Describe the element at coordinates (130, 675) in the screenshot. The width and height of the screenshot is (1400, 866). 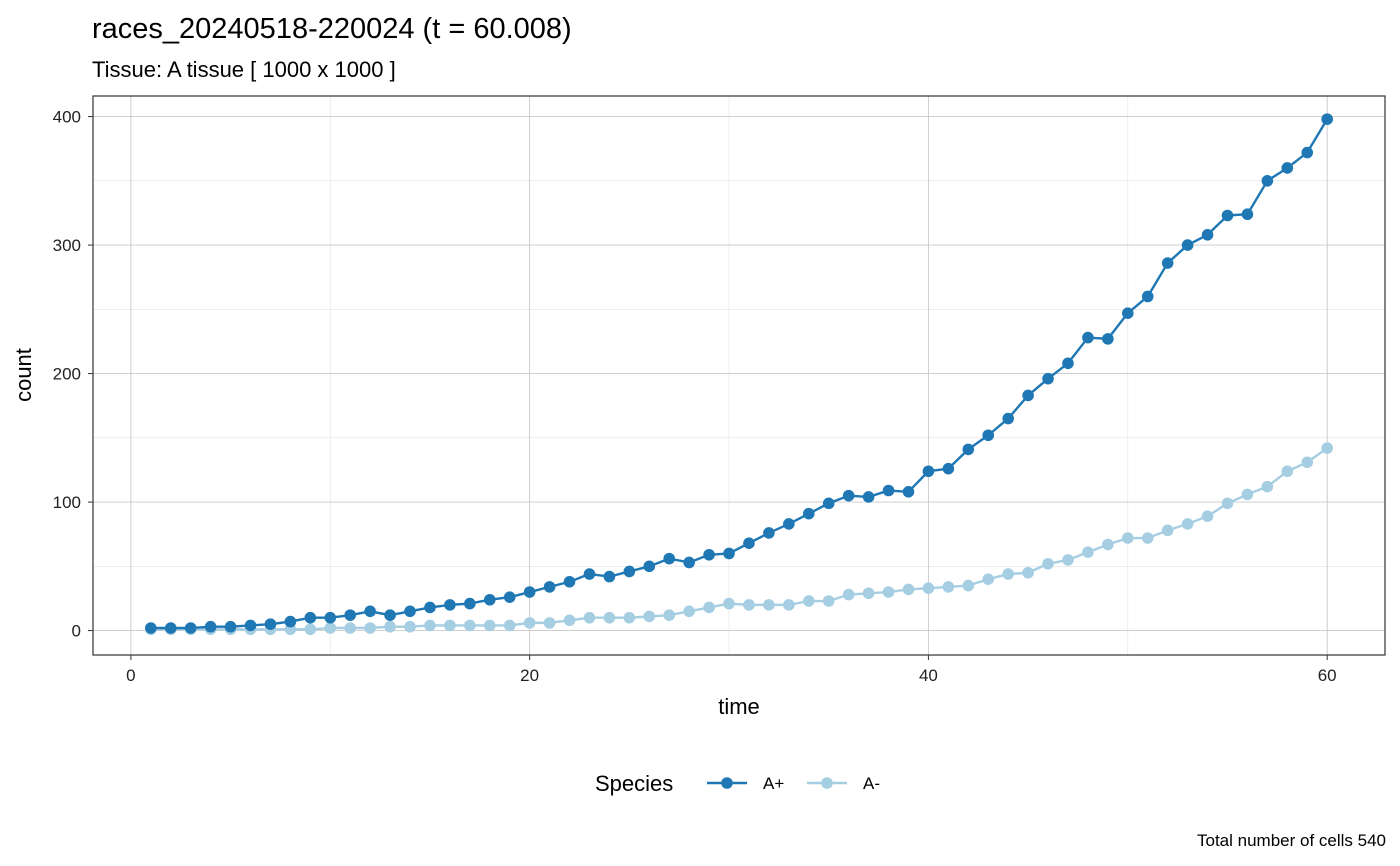
I see `x-tick-label: 0` at that location.